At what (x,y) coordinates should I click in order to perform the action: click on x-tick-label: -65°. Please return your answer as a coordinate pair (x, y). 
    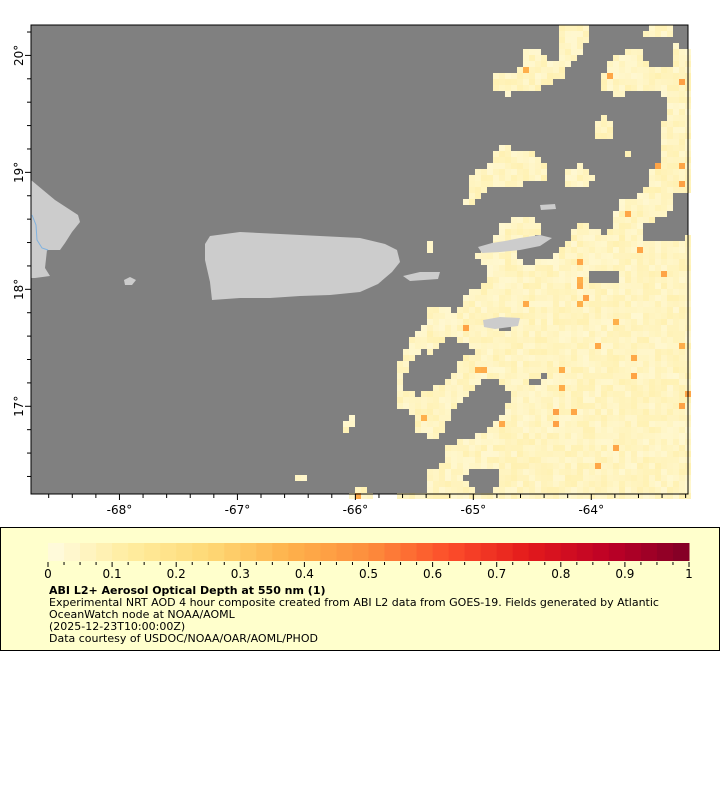
    Looking at the image, I should click on (474, 510).